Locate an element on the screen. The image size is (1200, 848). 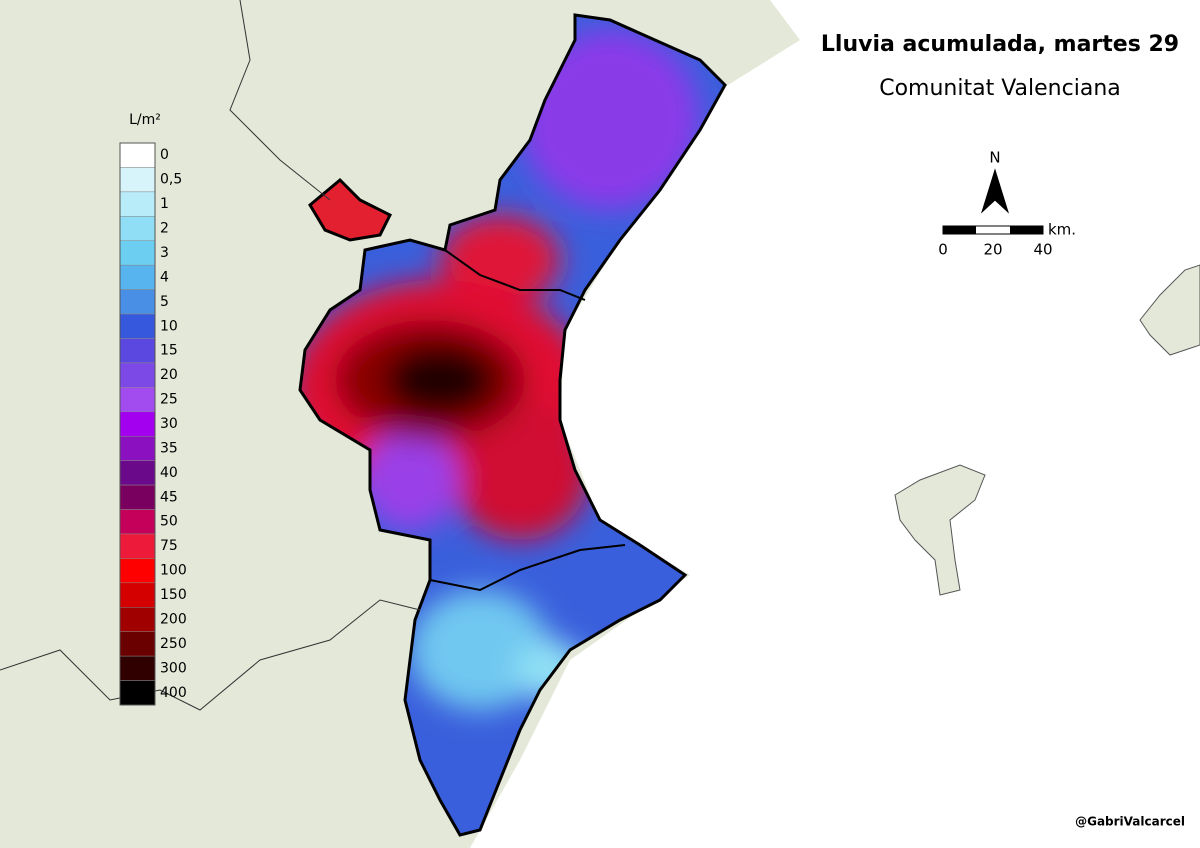
legend-label: 150 is located at coordinates (173, 595).